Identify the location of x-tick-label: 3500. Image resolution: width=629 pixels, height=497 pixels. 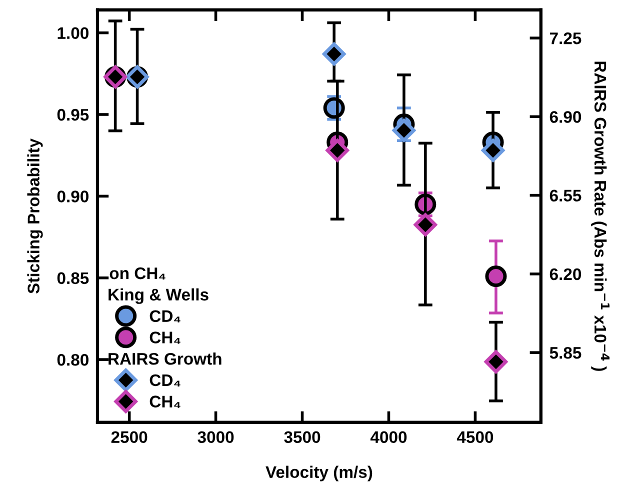
(302, 437).